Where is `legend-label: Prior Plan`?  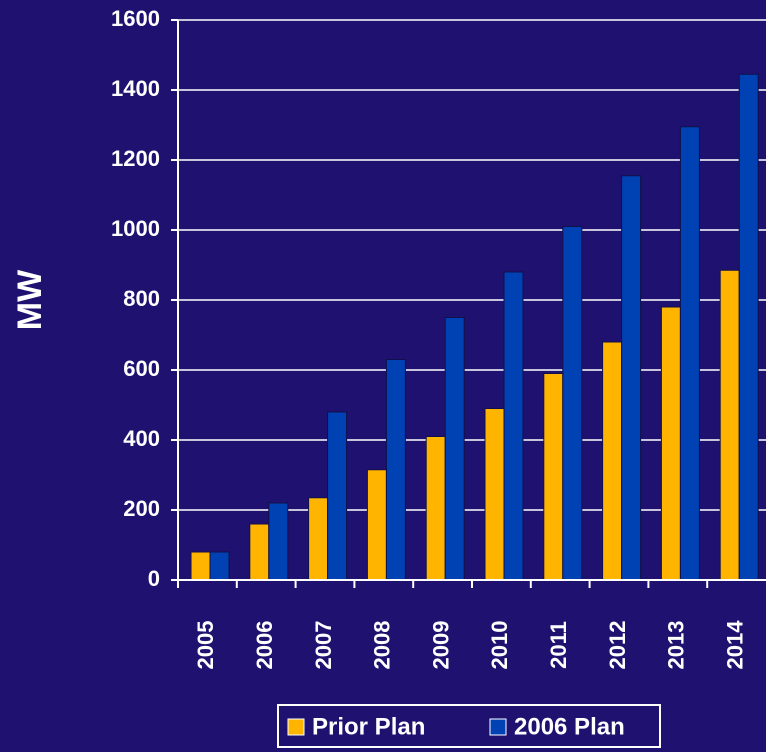 legend-label: Prior Plan is located at coordinates (368, 726).